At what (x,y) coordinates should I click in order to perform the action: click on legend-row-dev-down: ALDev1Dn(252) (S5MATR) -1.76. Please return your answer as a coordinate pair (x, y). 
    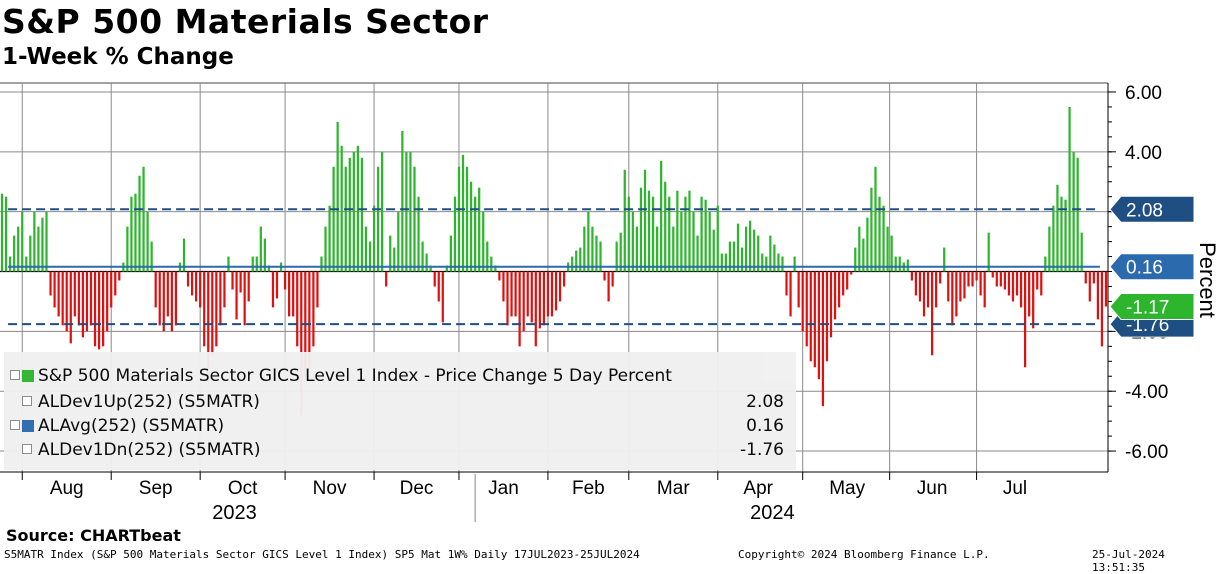
    Looking at the image, I should click on (400, 450).